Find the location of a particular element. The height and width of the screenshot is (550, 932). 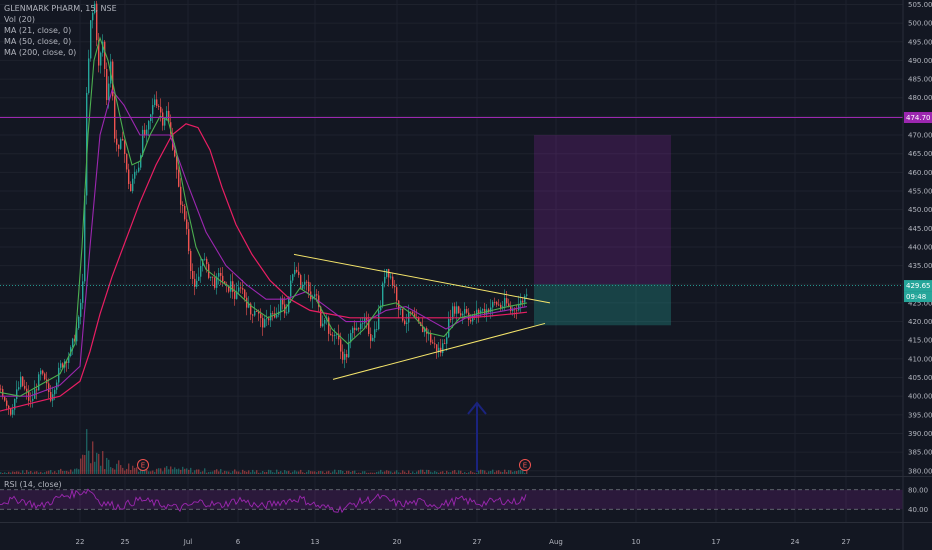

legend-ma21: MA (21, close, 0) is located at coordinates (38, 30).